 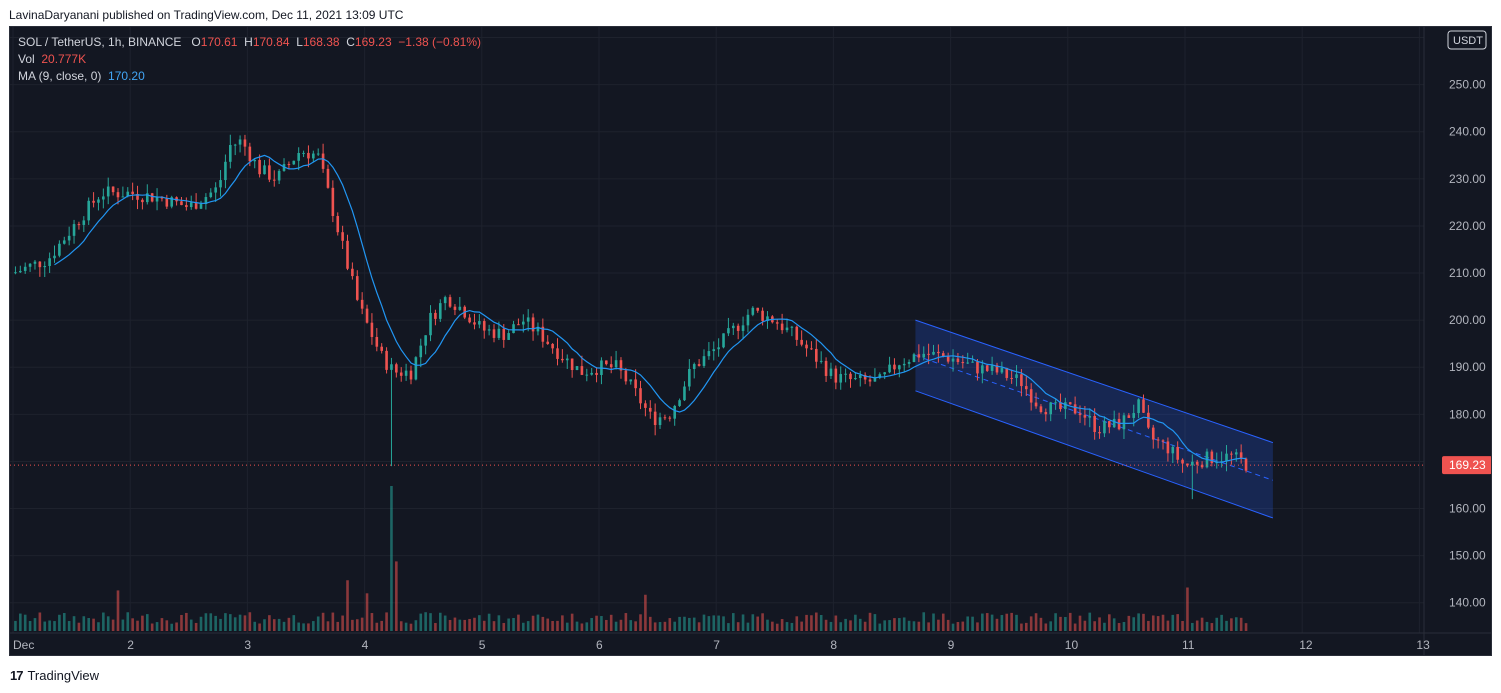 I want to click on ma-label: MA (9, close, 0), so click(x=60, y=76).